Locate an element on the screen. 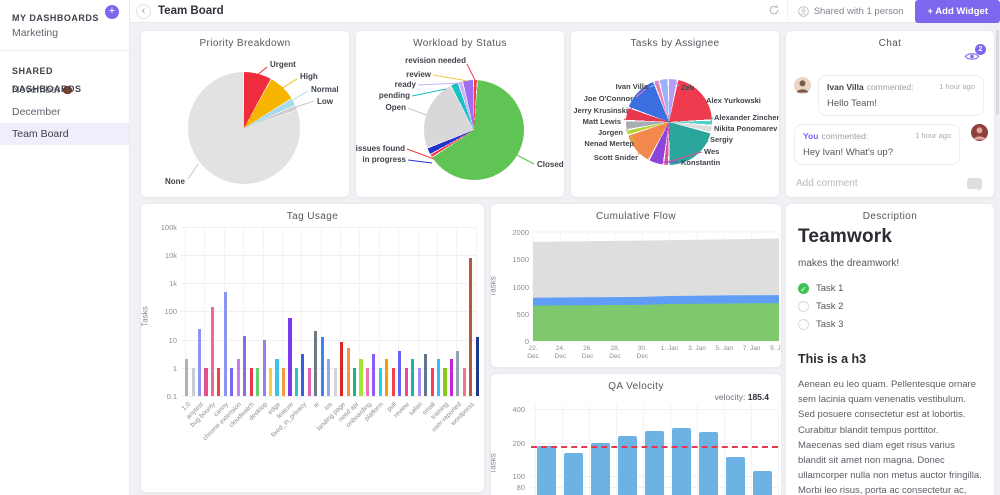  add-widget-button: + Add Widget is located at coordinates (957, 11).